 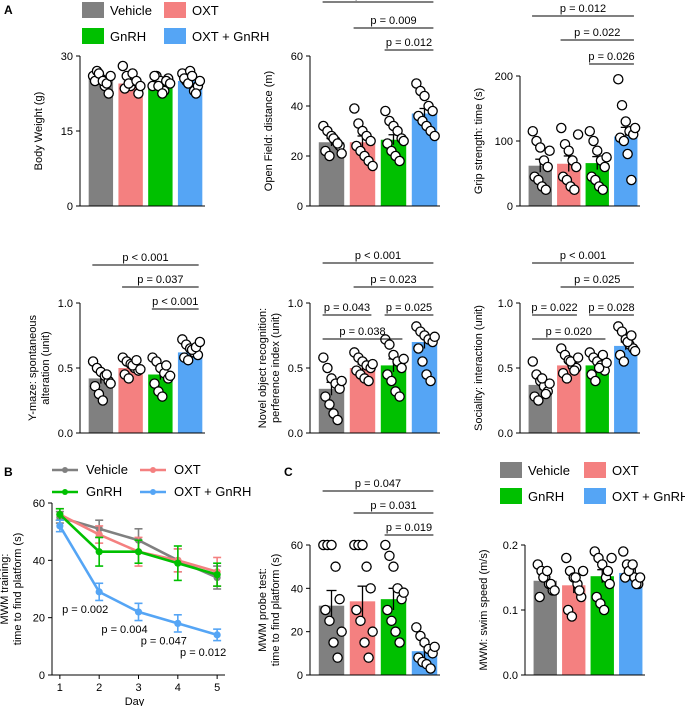 I want to click on legend-right-label-gnrh: GnRH, so click(x=546, y=496).